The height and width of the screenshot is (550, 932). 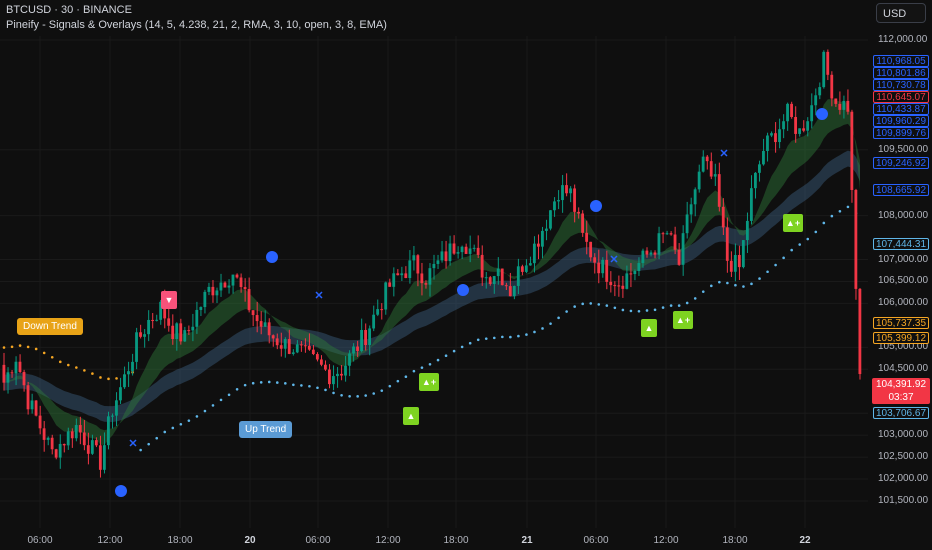 What do you see at coordinates (901, 133) in the screenshot?
I see `price-level-tag: 109,899.76` at bounding box center [901, 133].